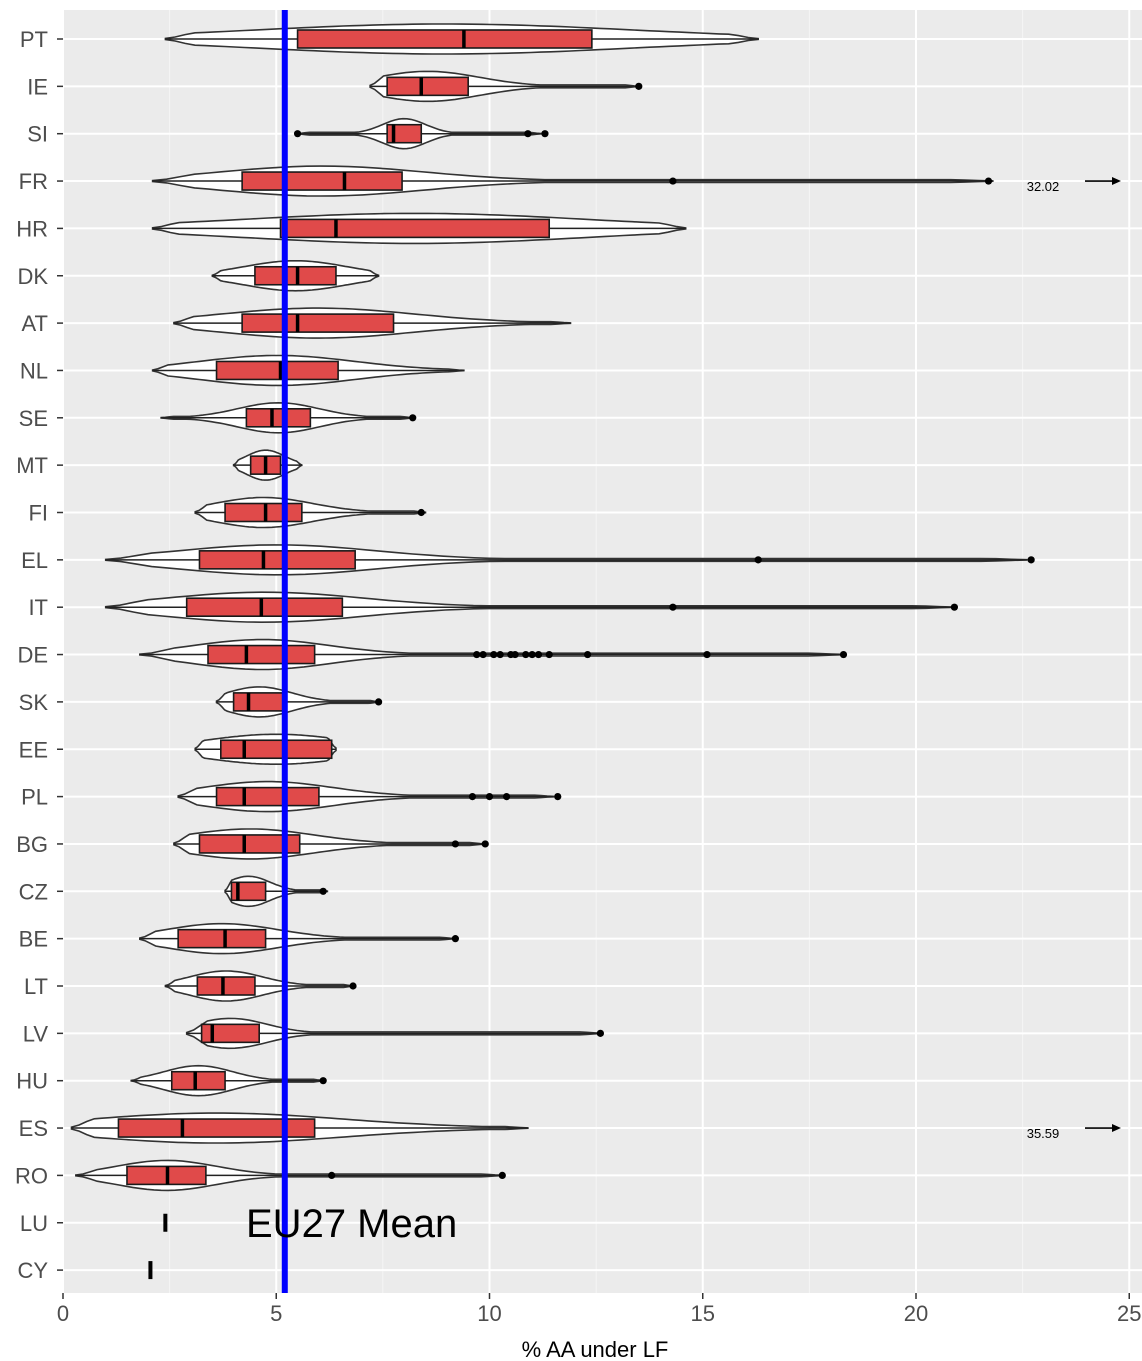 The width and height of the screenshot is (1142, 1361). What do you see at coordinates (32, 276) in the screenshot?
I see `y-tick-label-dk: DK` at bounding box center [32, 276].